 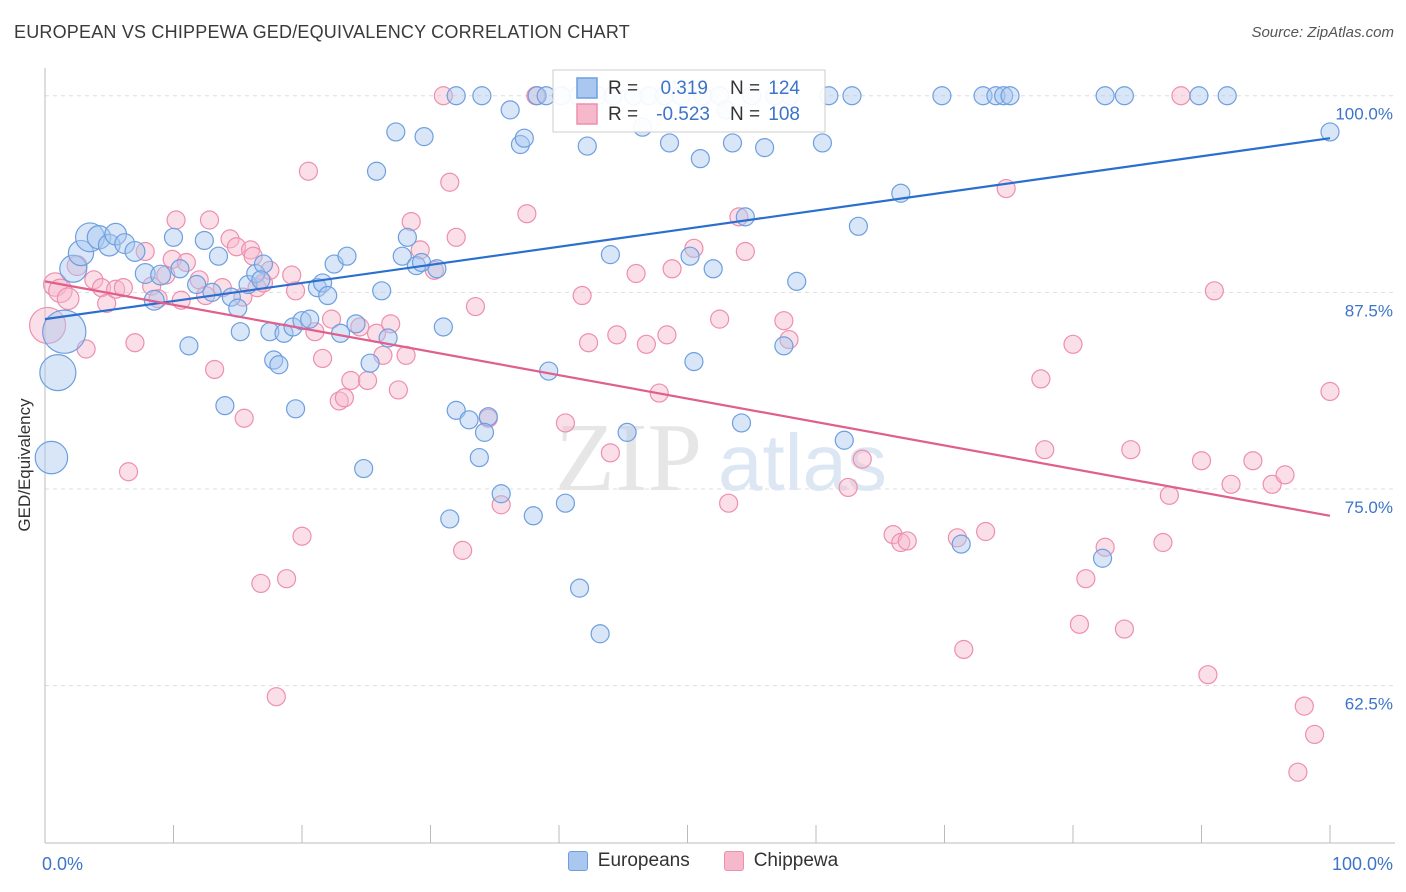 I want to click on legend-box: R = 0.319 N = 124 R = -0.523 N = 108, so click(x=689, y=101).